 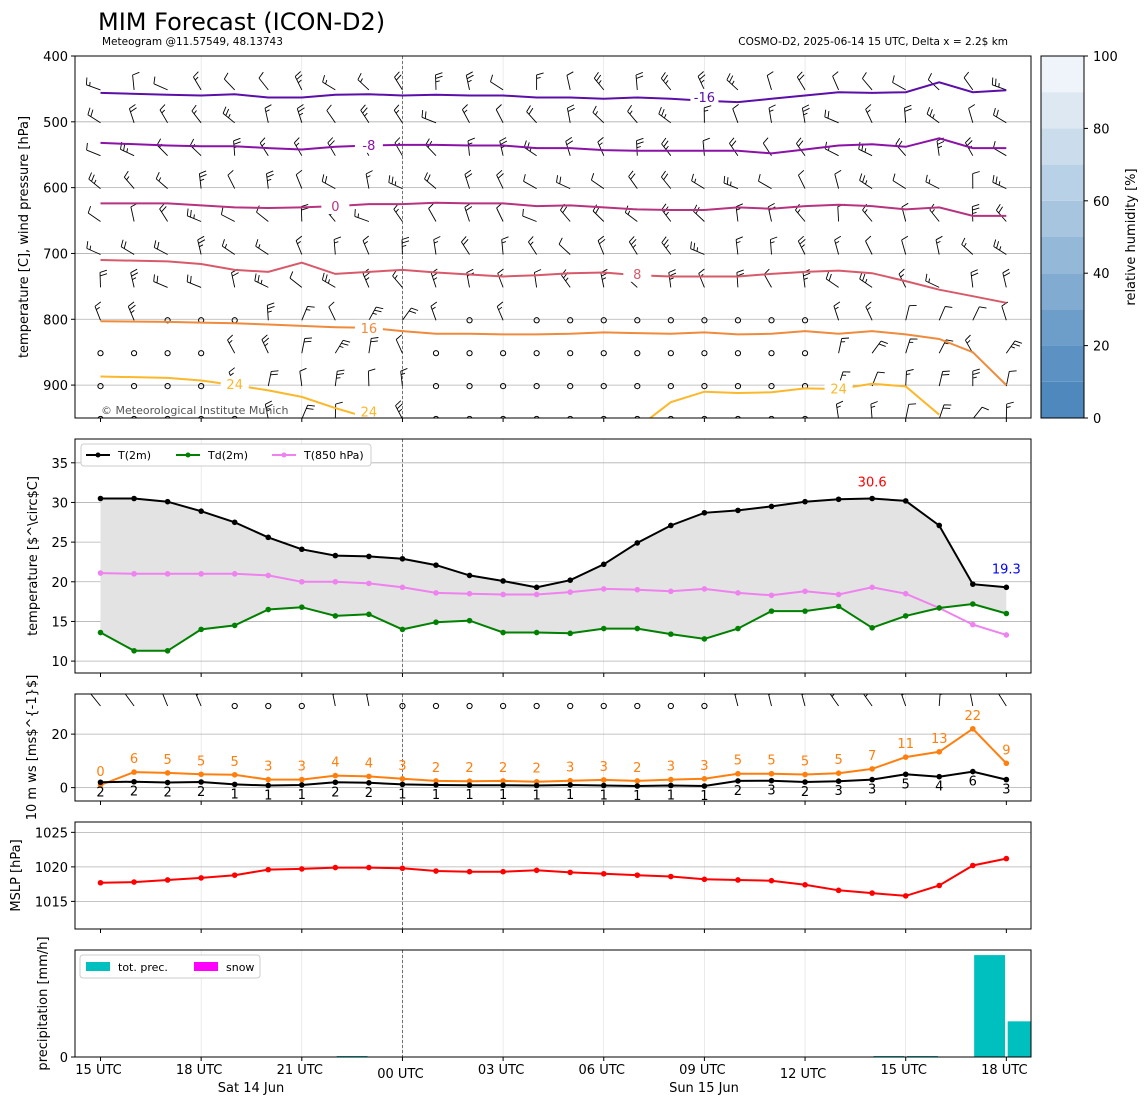 What do you see at coordinates (872, 756) in the screenshot?
I see `wind-value-label: 7` at bounding box center [872, 756].